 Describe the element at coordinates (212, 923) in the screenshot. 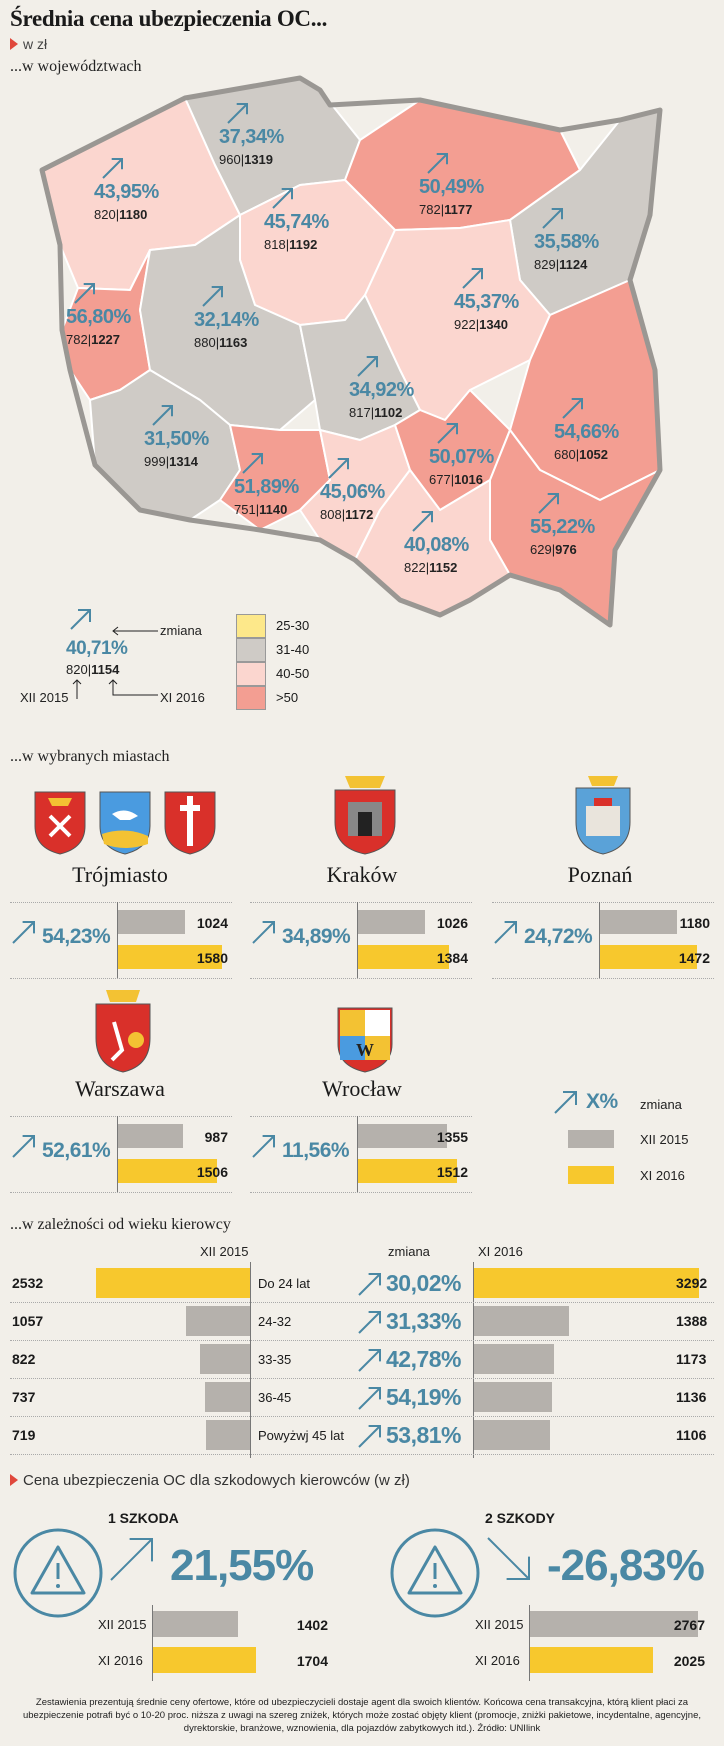

I see `city-value-2015: 1024` at that location.